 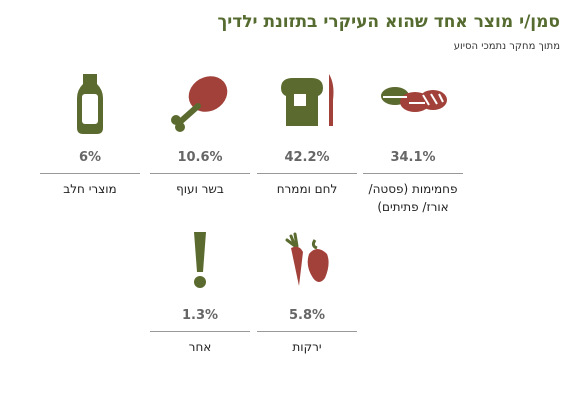 I want to click on value-label: 5.8%, so click(x=307, y=315).